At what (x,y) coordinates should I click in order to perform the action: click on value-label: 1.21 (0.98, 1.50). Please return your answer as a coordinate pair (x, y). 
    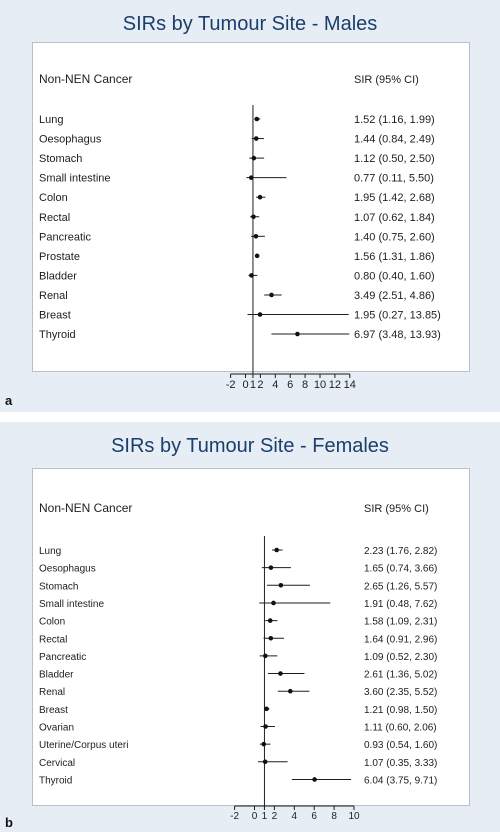
    Looking at the image, I should click on (400, 710).